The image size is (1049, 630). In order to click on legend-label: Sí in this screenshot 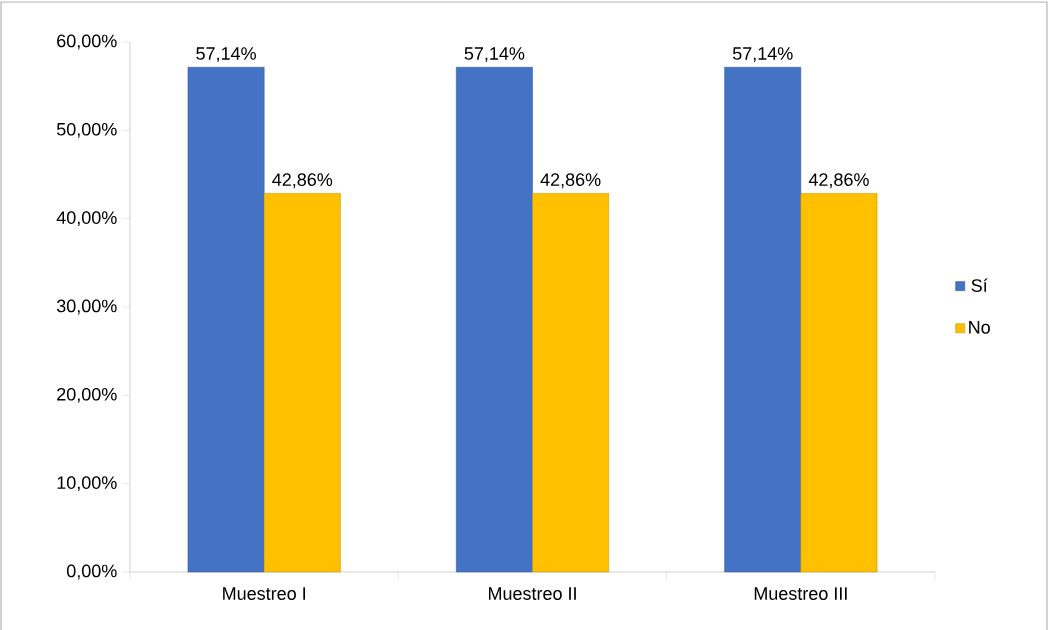, I will do `click(979, 285)`.